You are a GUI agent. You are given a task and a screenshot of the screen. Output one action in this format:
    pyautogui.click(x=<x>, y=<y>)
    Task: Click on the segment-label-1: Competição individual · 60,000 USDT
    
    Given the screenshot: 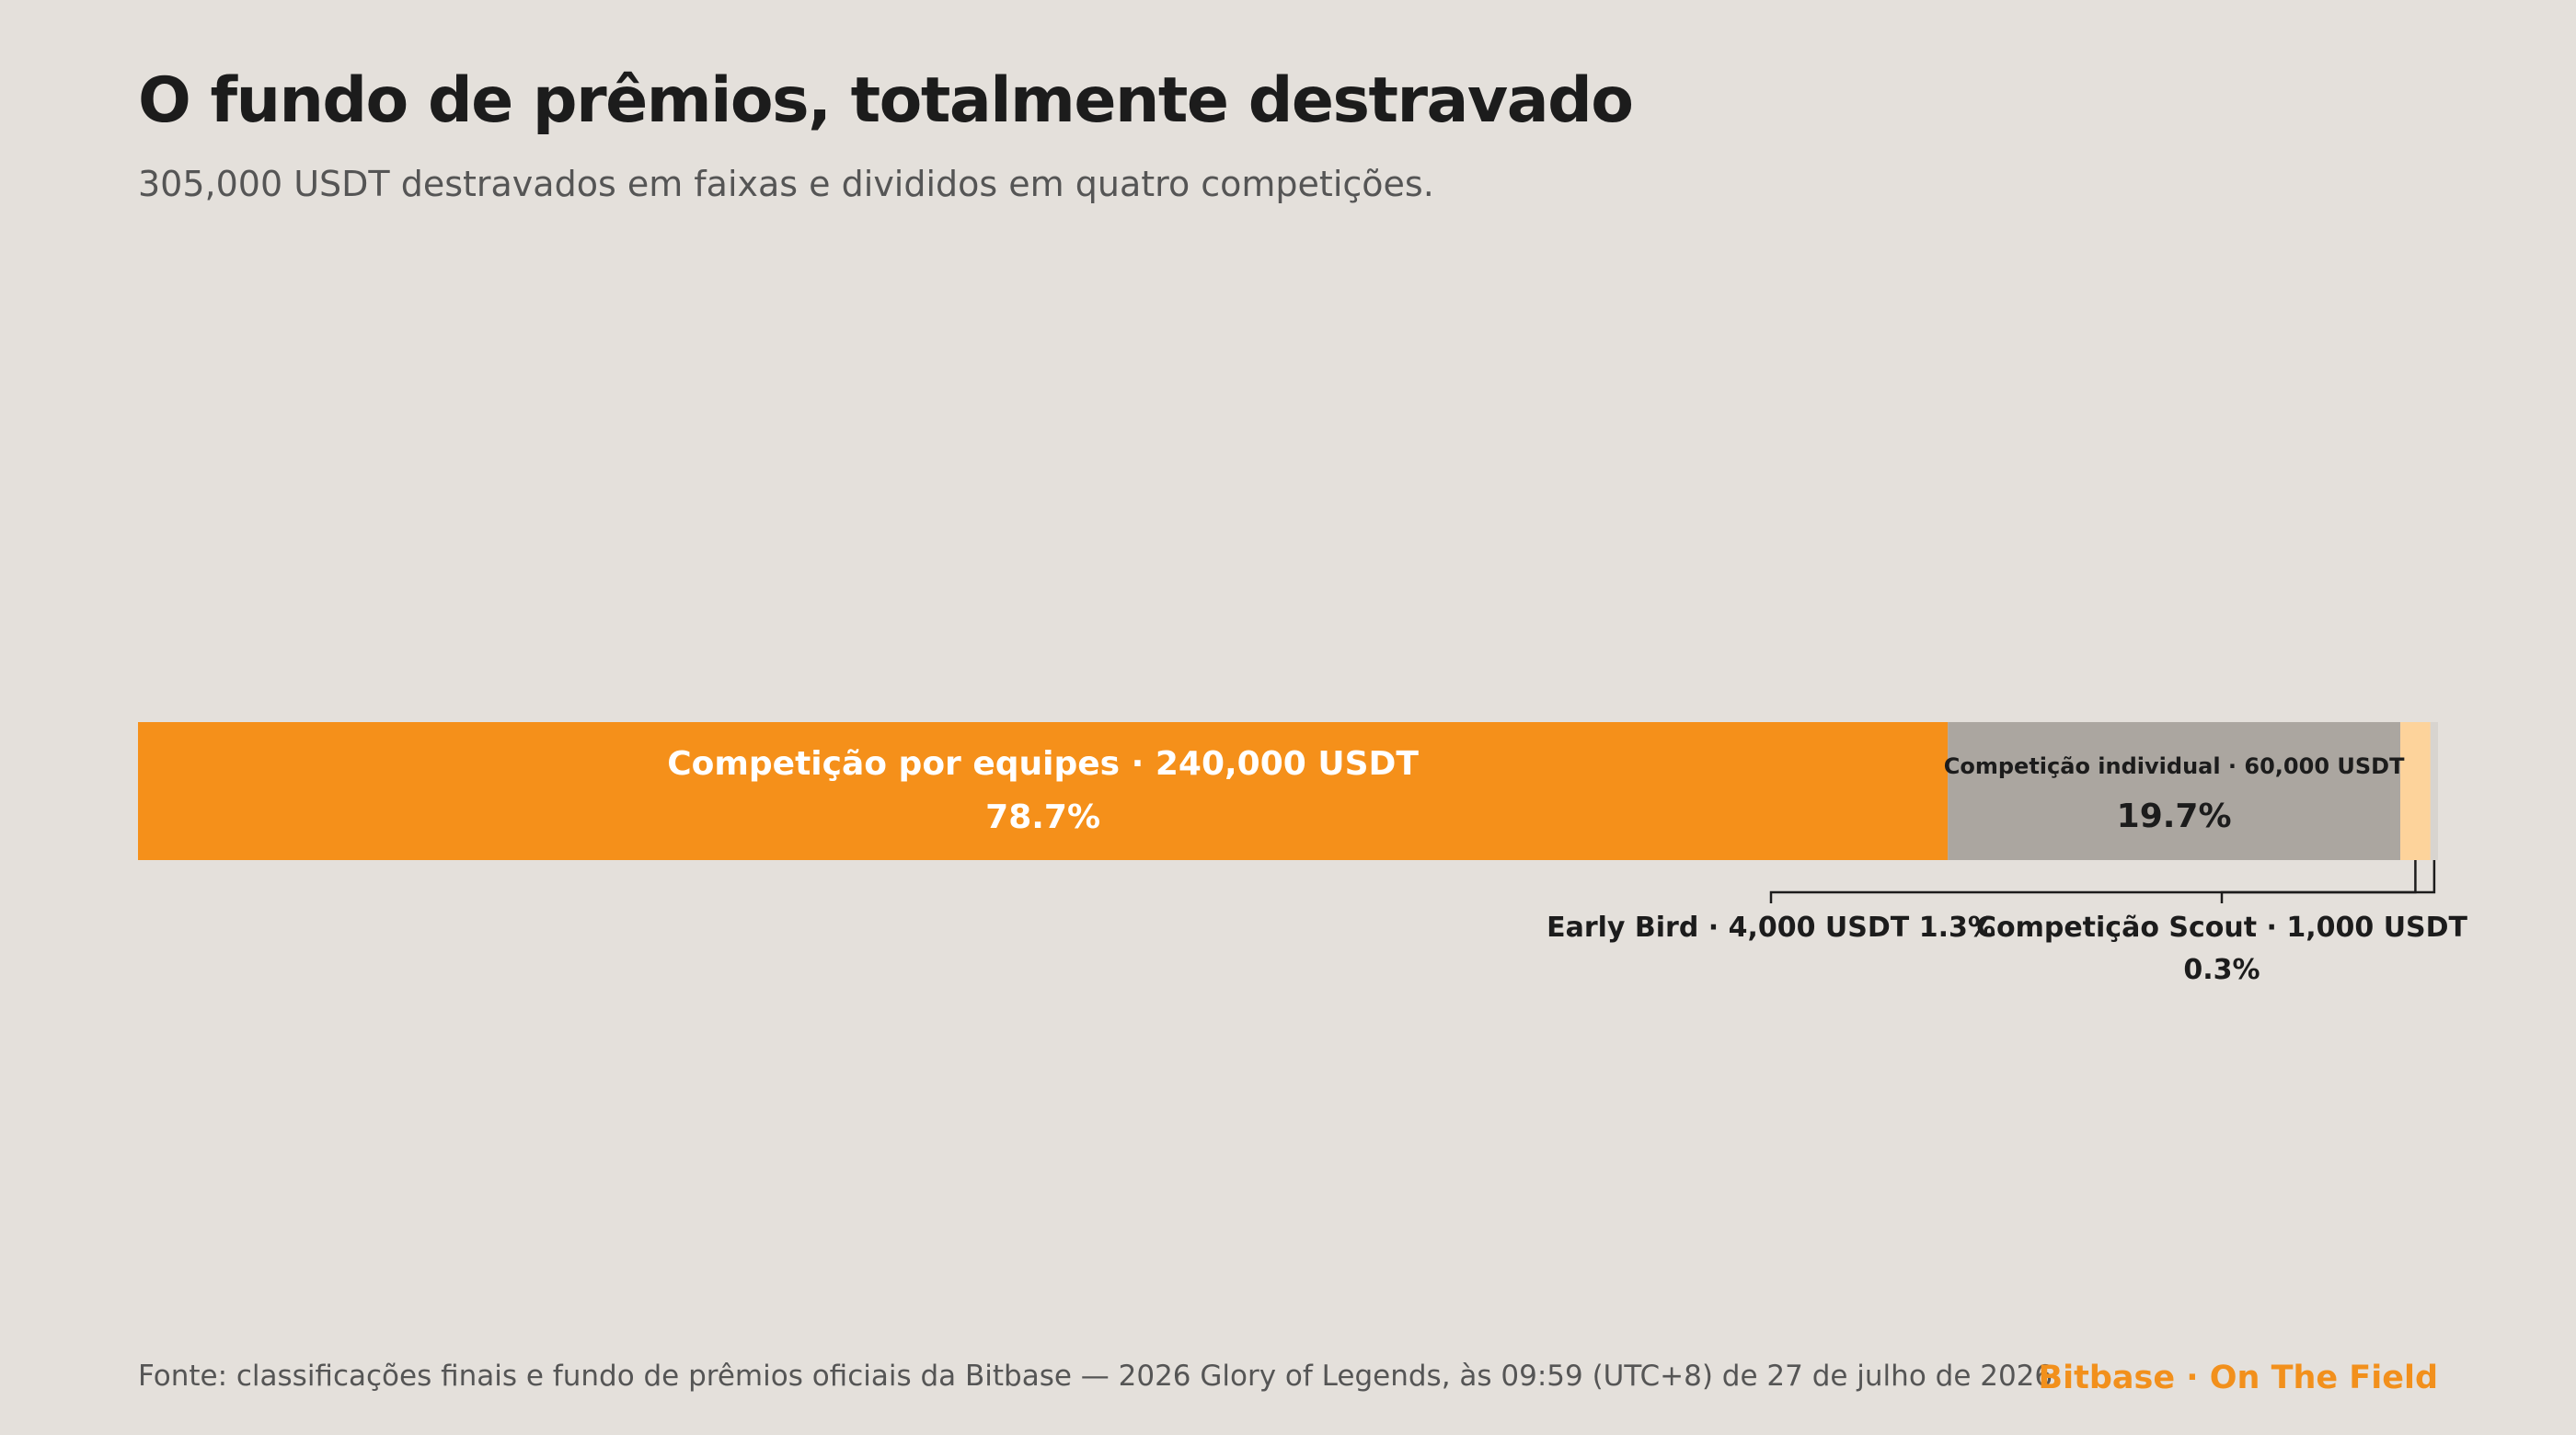 What is the action you would take?
    pyautogui.click(x=2174, y=766)
    